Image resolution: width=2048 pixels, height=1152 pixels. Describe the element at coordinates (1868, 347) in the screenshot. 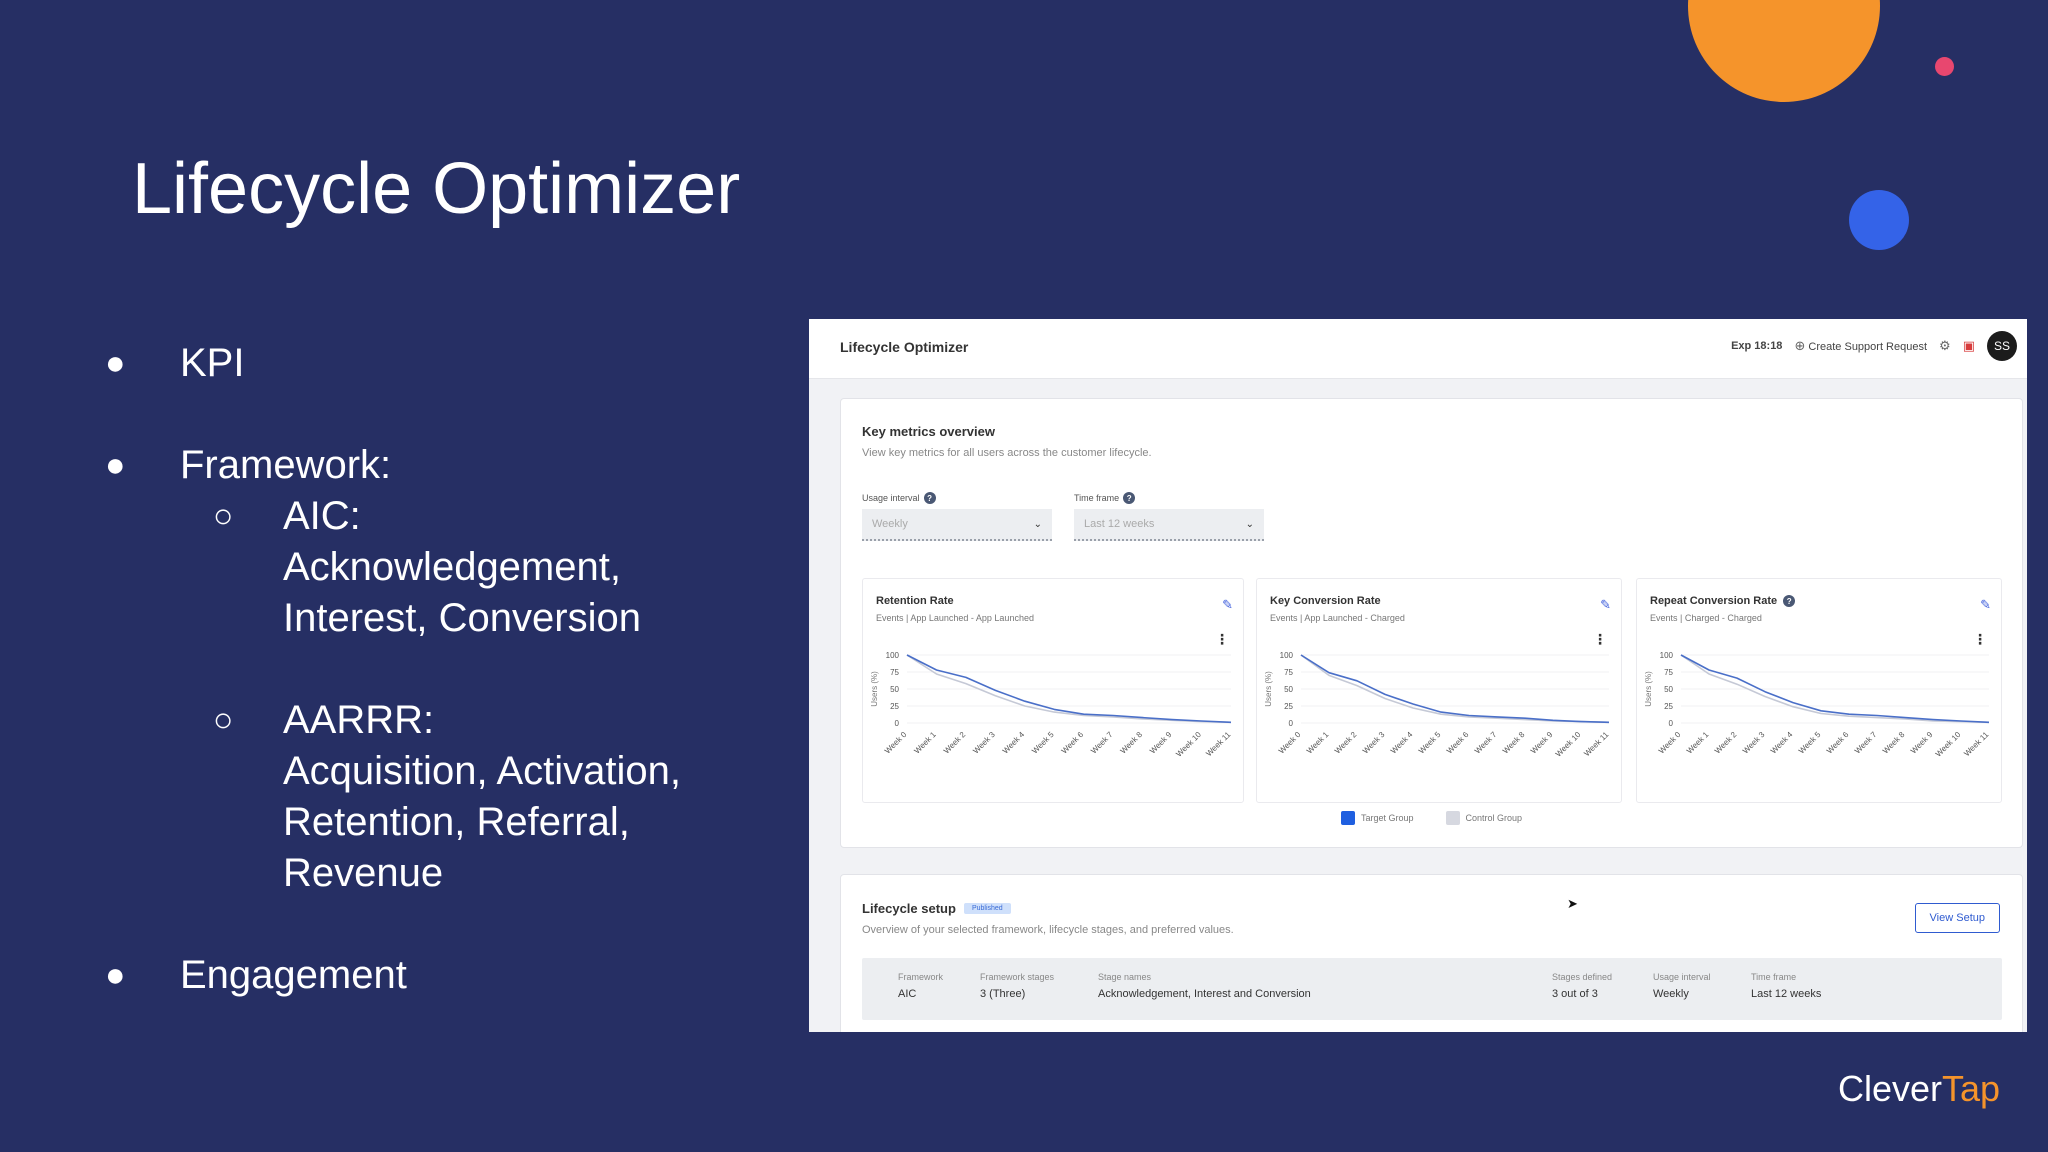

I see `support-label: Create Support Request` at that location.